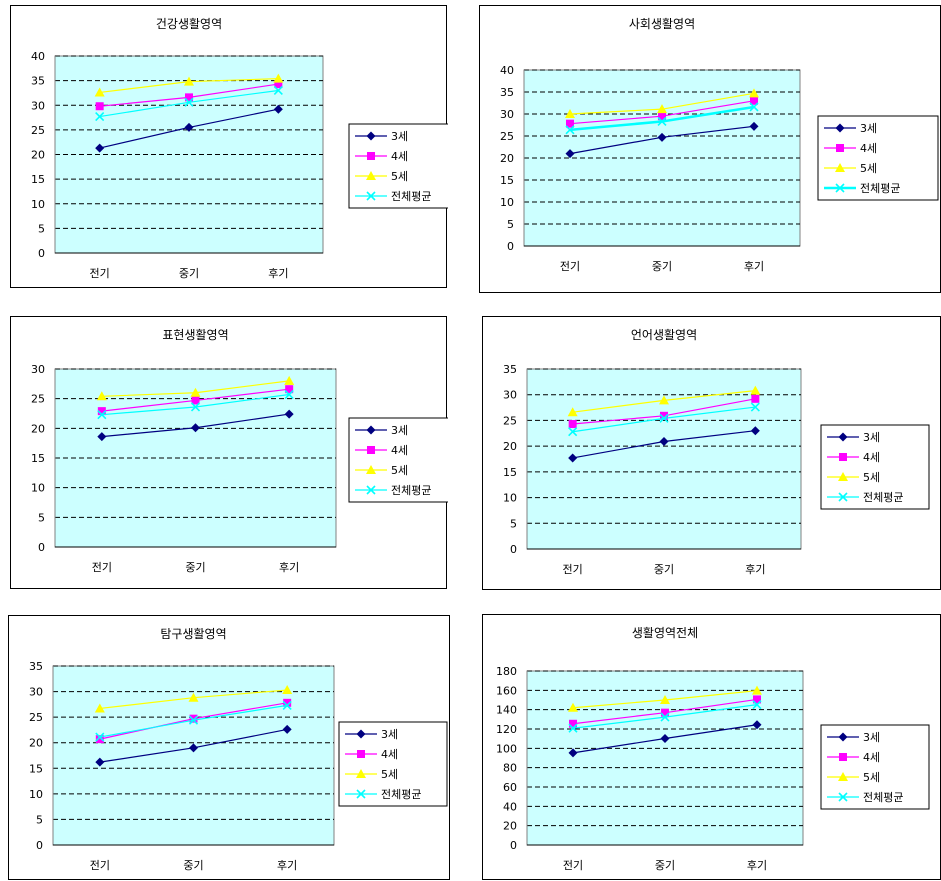 This screenshot has width=941, height=881. I want to click on chart-title: 표현생활영역, so click(195, 335).